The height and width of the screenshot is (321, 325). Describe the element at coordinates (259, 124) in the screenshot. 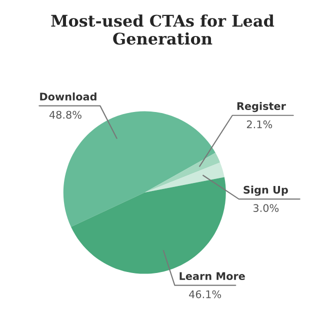

I see `data-label: 2.1%` at that location.